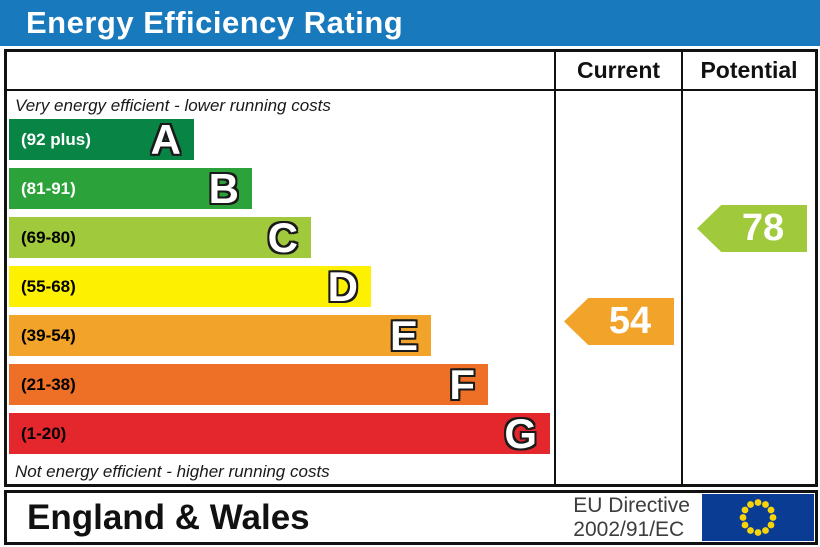  I want to click on band-f-letter: F, so click(462, 384).